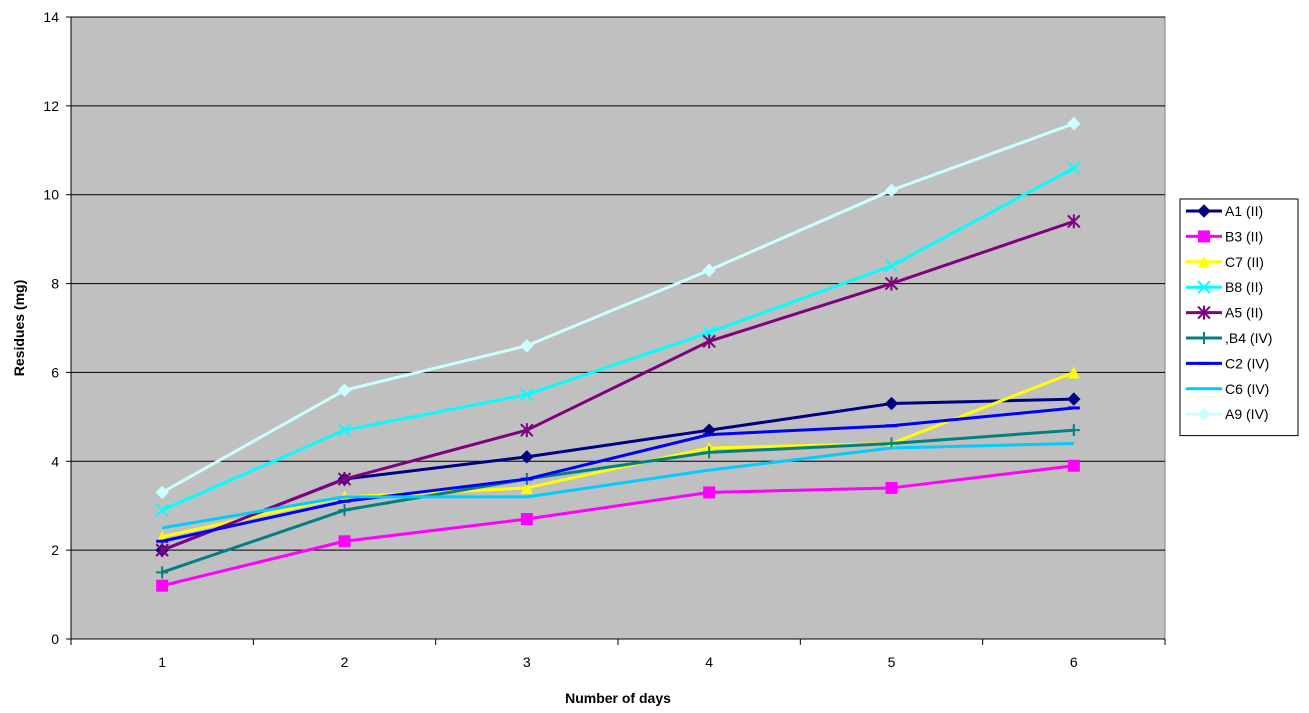 Image resolution: width=1309 pixels, height=713 pixels. I want to click on legend-label: A9 (IV), so click(1247, 414).